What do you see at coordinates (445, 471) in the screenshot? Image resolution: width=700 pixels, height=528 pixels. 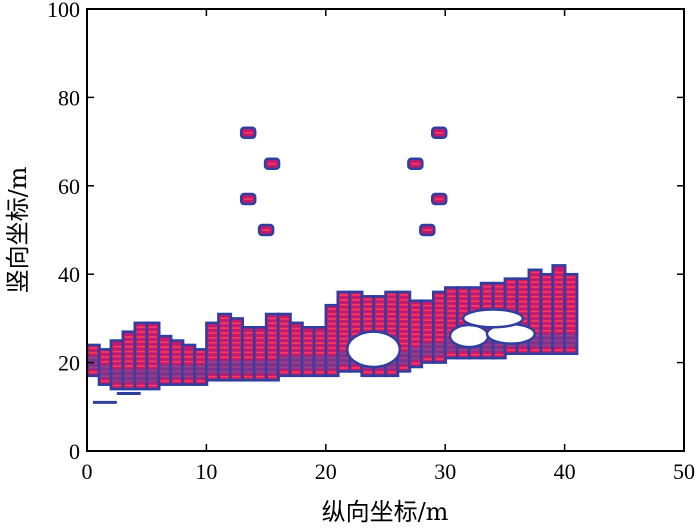 I see `x-tick-label: 30` at bounding box center [445, 471].